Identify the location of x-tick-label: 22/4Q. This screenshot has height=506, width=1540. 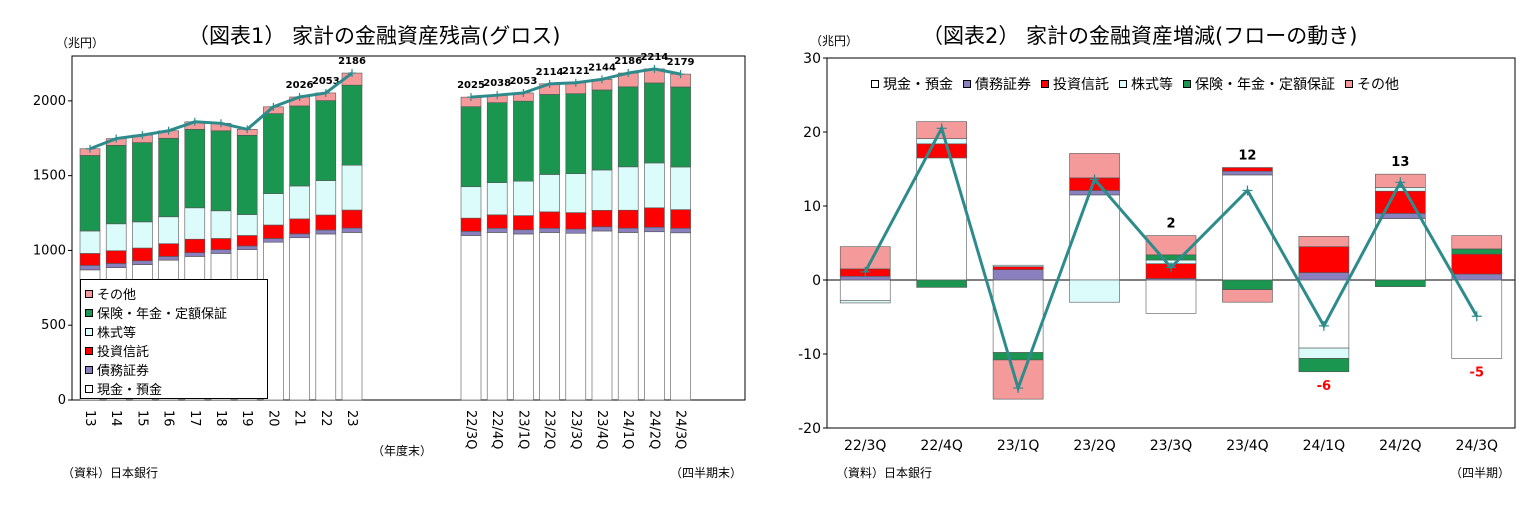
(941, 446).